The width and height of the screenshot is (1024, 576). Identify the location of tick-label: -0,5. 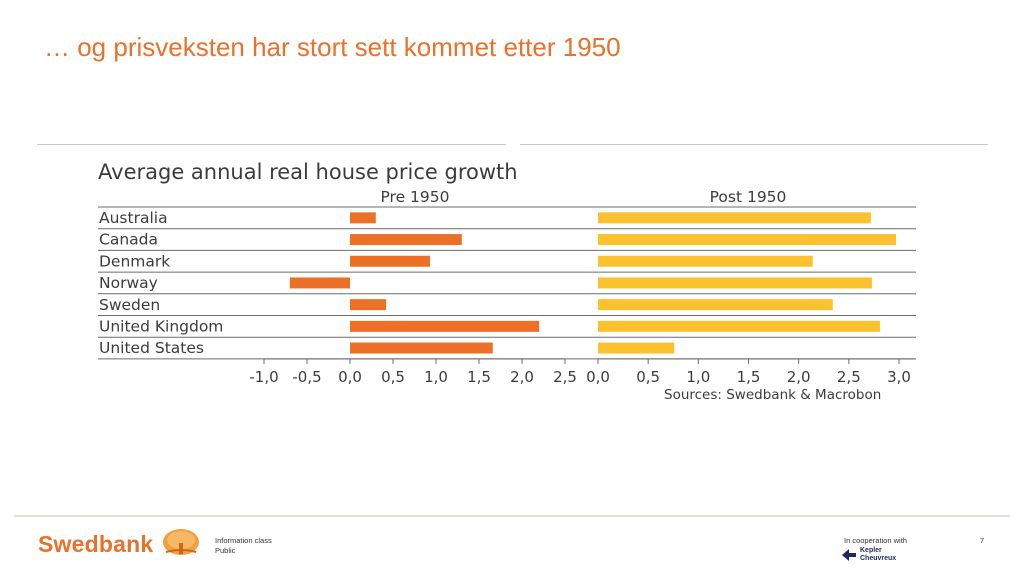
(306, 377).